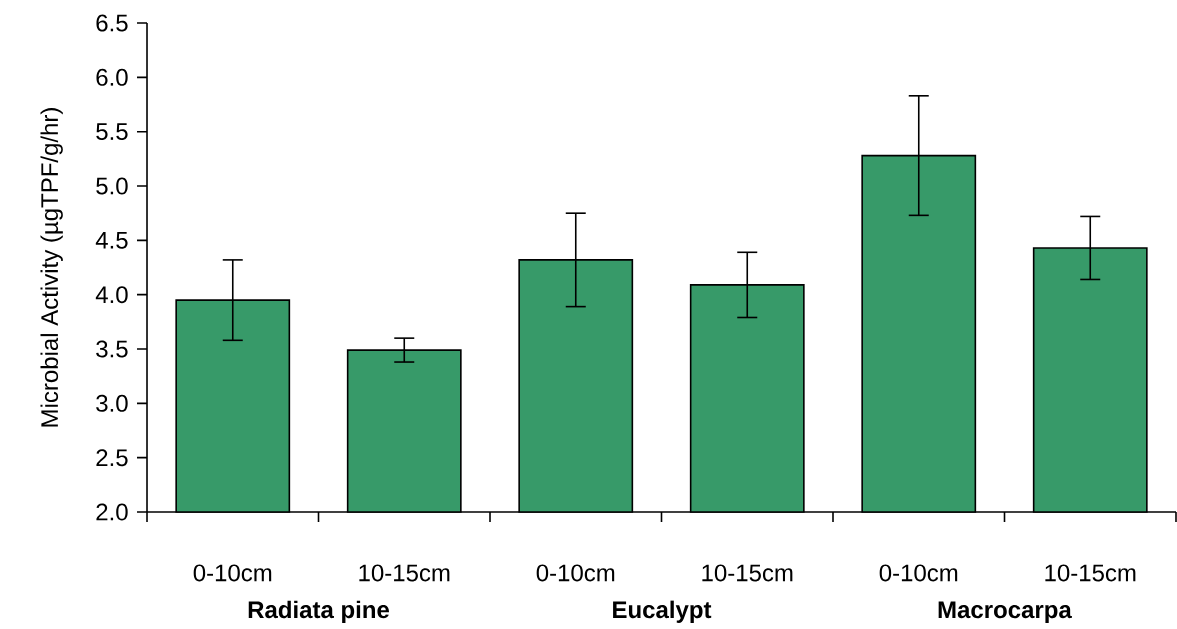 Image resolution: width=1177 pixels, height=629 pixels. Describe the element at coordinates (319, 611) in the screenshot. I see `text: Radiata pine` at that location.